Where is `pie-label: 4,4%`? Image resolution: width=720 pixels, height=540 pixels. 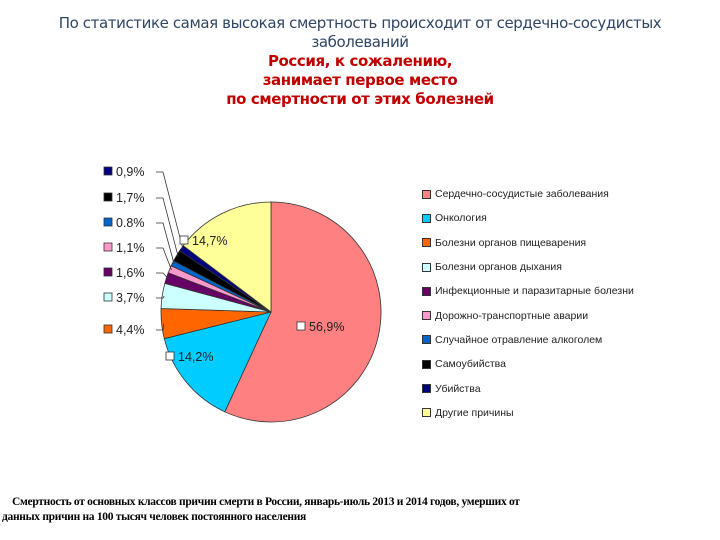 pie-label: 4,4% is located at coordinates (133, 330).